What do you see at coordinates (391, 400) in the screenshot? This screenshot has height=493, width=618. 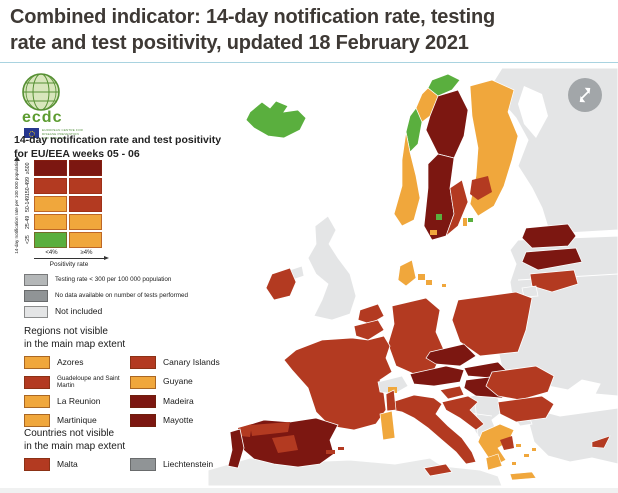 I see `region-corsica` at bounding box center [391, 400].